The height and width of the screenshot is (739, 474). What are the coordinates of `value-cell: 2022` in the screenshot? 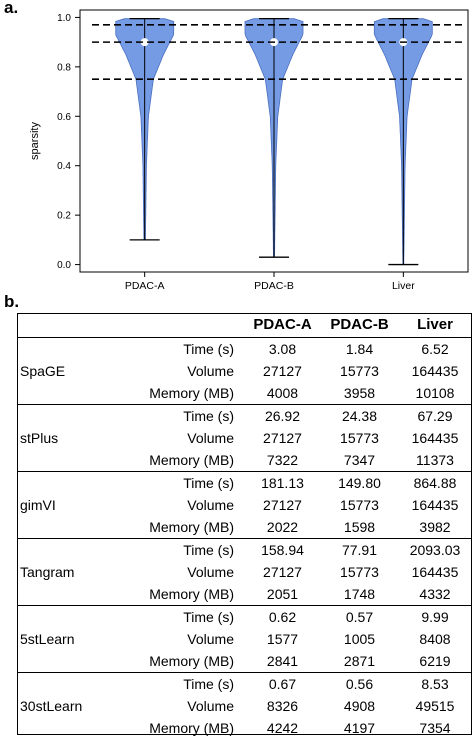 It's located at (282, 527).